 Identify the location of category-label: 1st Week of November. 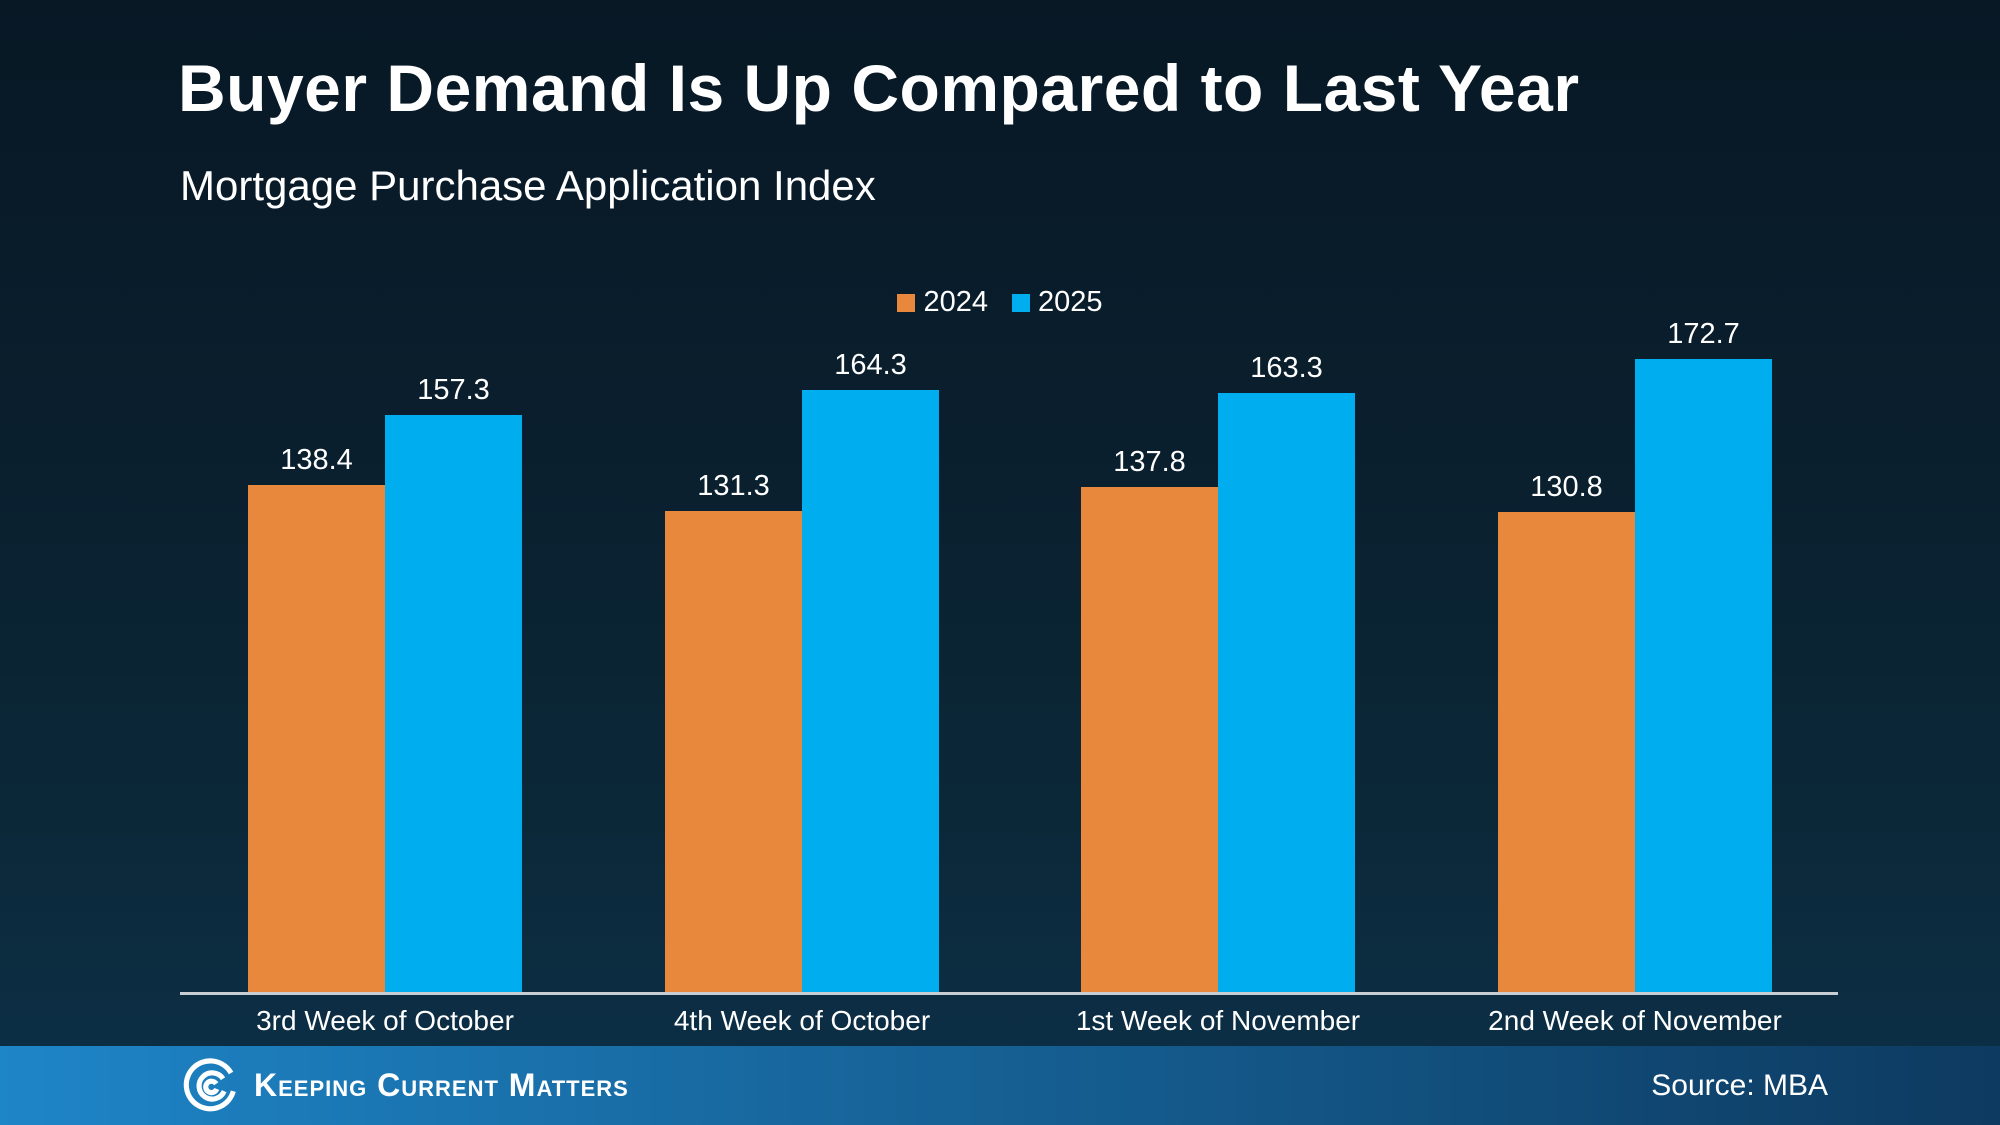
(1218, 1020).